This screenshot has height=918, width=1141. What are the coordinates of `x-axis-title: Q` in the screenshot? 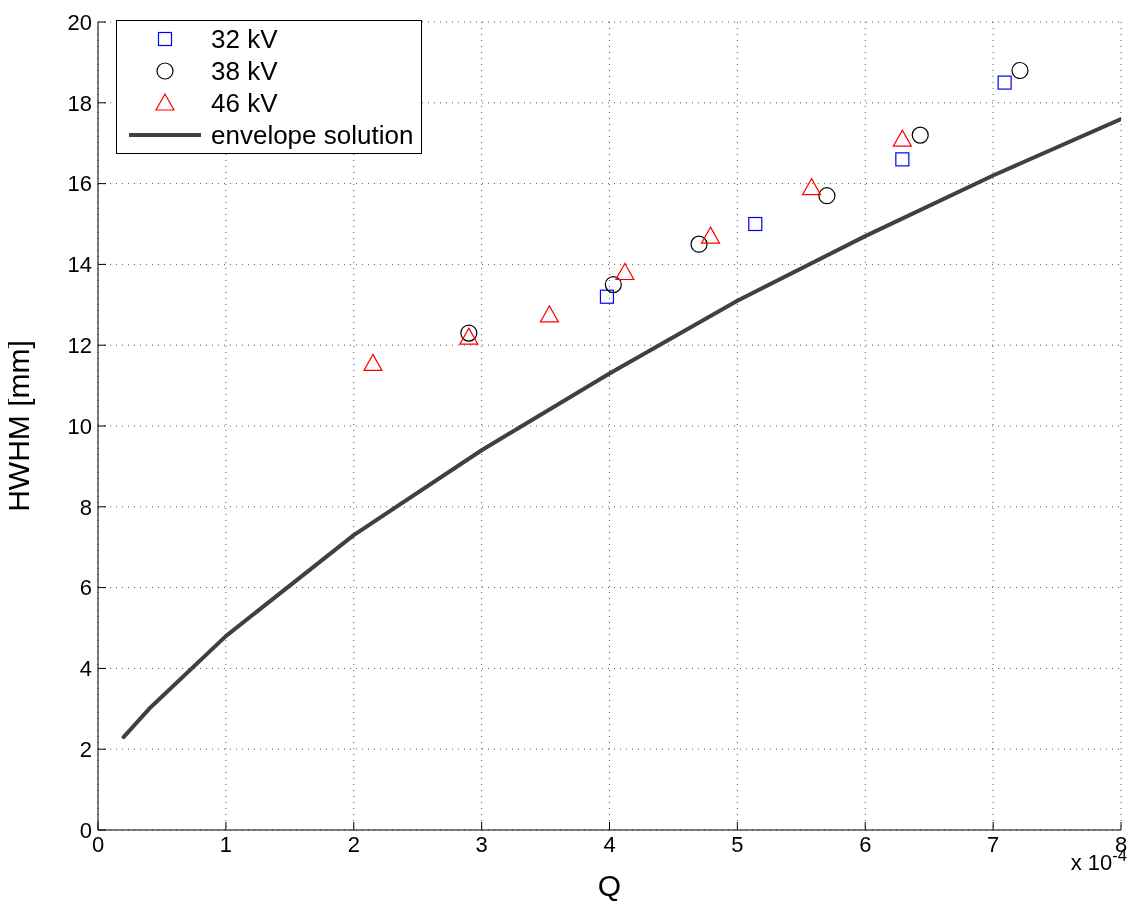 It's located at (609, 885).